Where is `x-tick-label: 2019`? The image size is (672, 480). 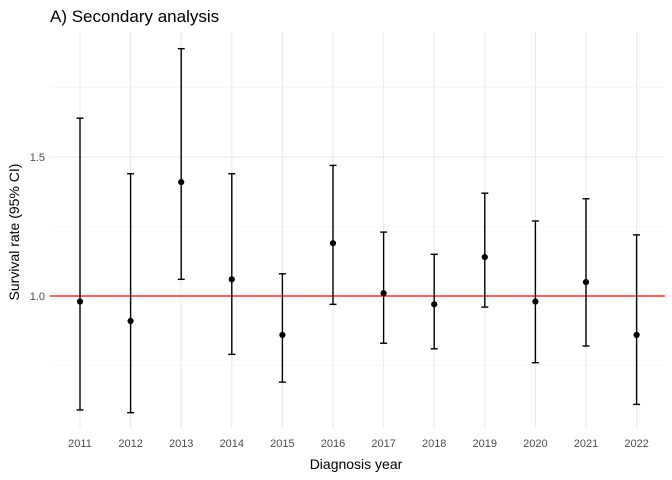
x-tick-label: 2019 is located at coordinates (485, 444).